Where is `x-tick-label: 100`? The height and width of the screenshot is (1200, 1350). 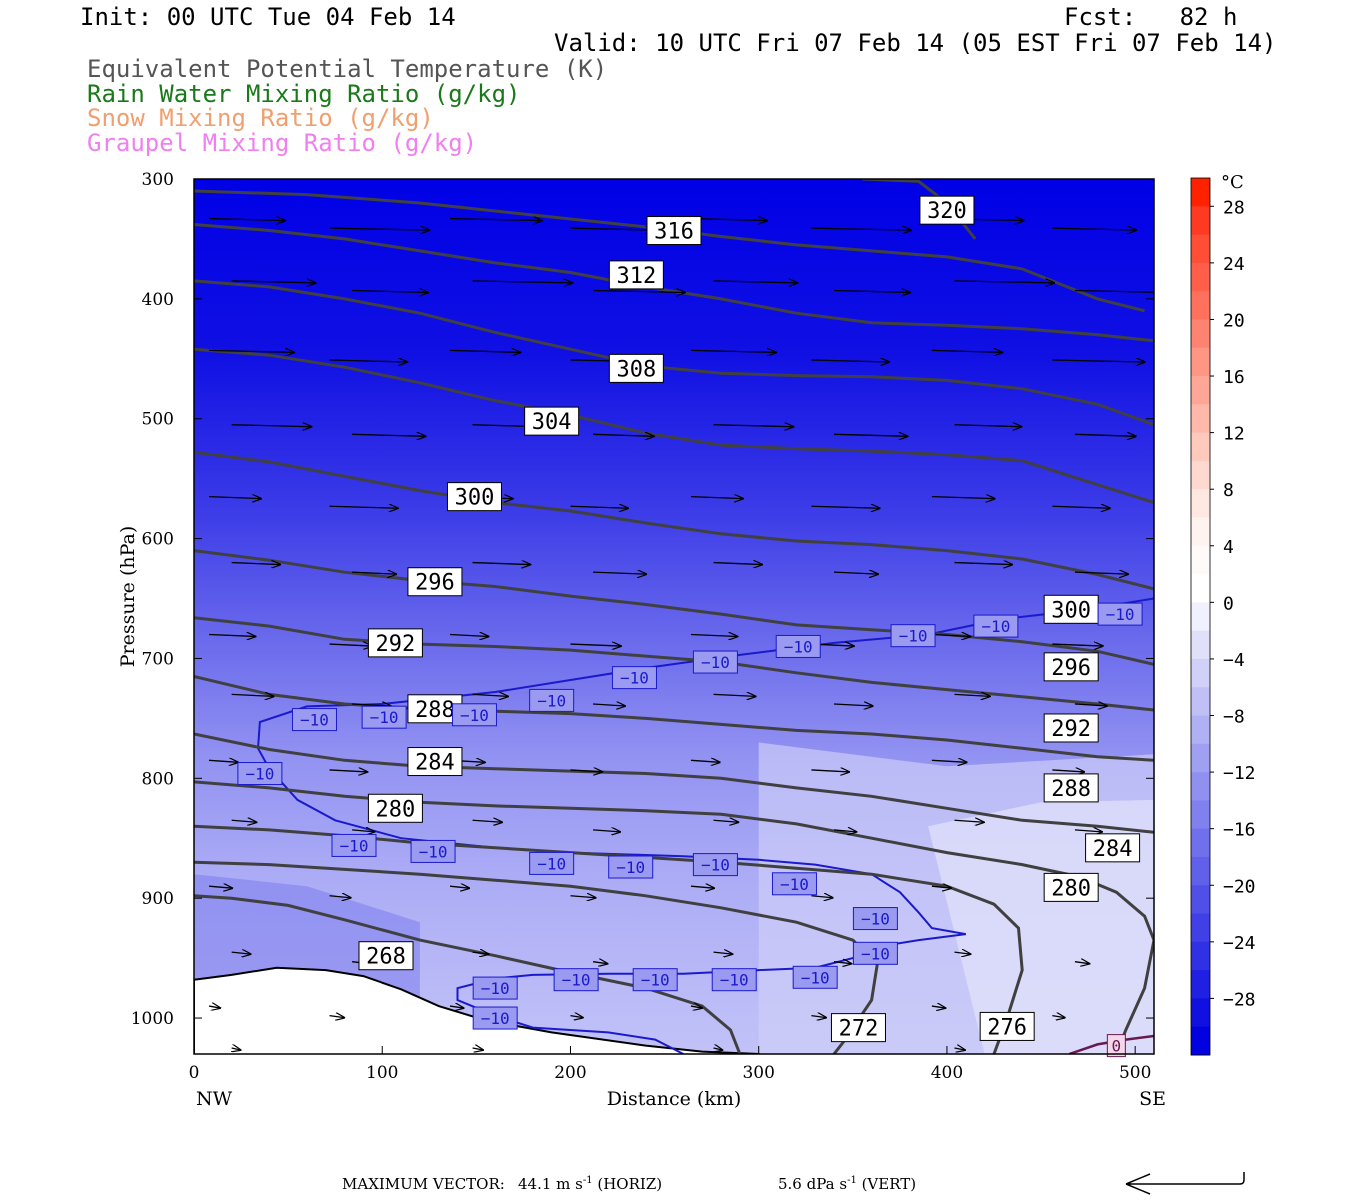
x-tick-label: 100 is located at coordinates (382, 1073).